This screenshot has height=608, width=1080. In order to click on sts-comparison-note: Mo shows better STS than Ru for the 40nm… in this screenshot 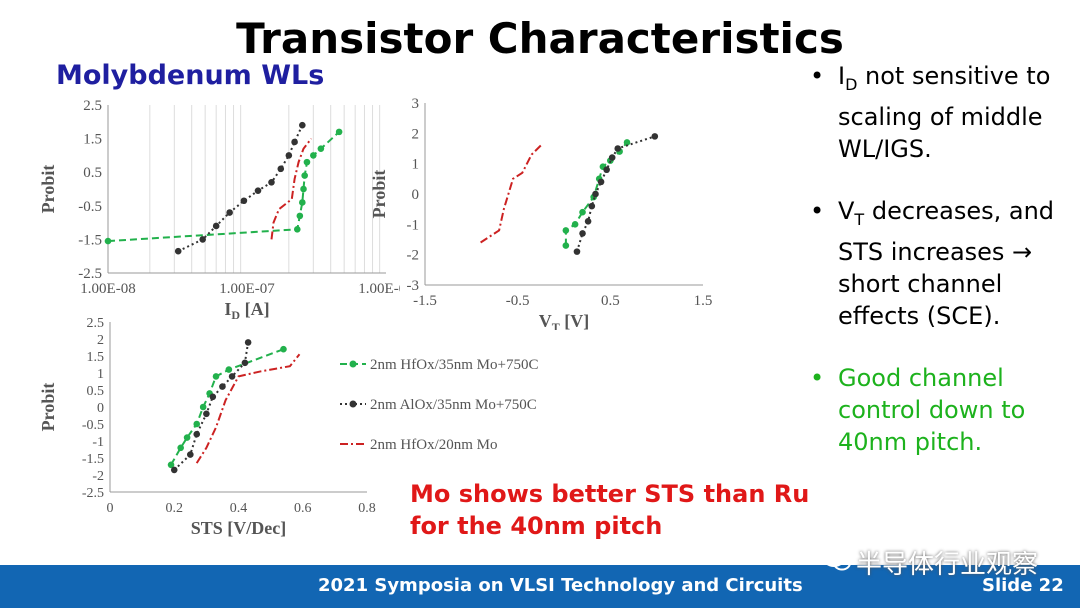, I will do `click(609, 510)`.